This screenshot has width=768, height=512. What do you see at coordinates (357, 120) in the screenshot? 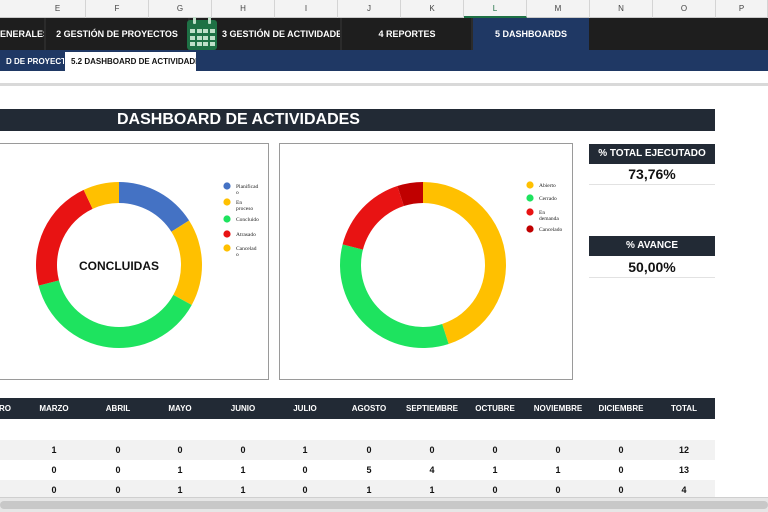
I see `dashboard-title-bar: DASHBOARD DE ACTIVIDADES` at bounding box center [357, 120].